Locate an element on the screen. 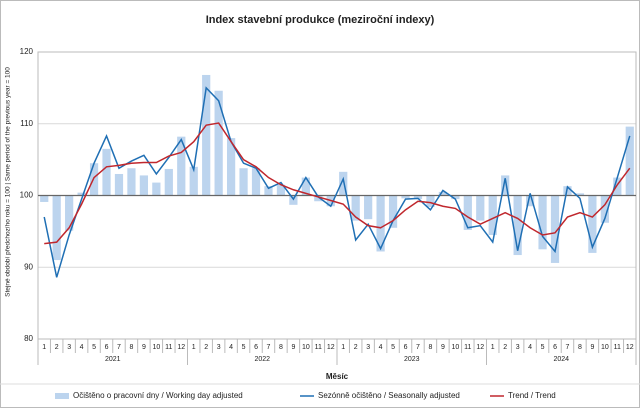 The image size is (640, 408). x-axis-title: Měsíc is located at coordinates (337, 376).